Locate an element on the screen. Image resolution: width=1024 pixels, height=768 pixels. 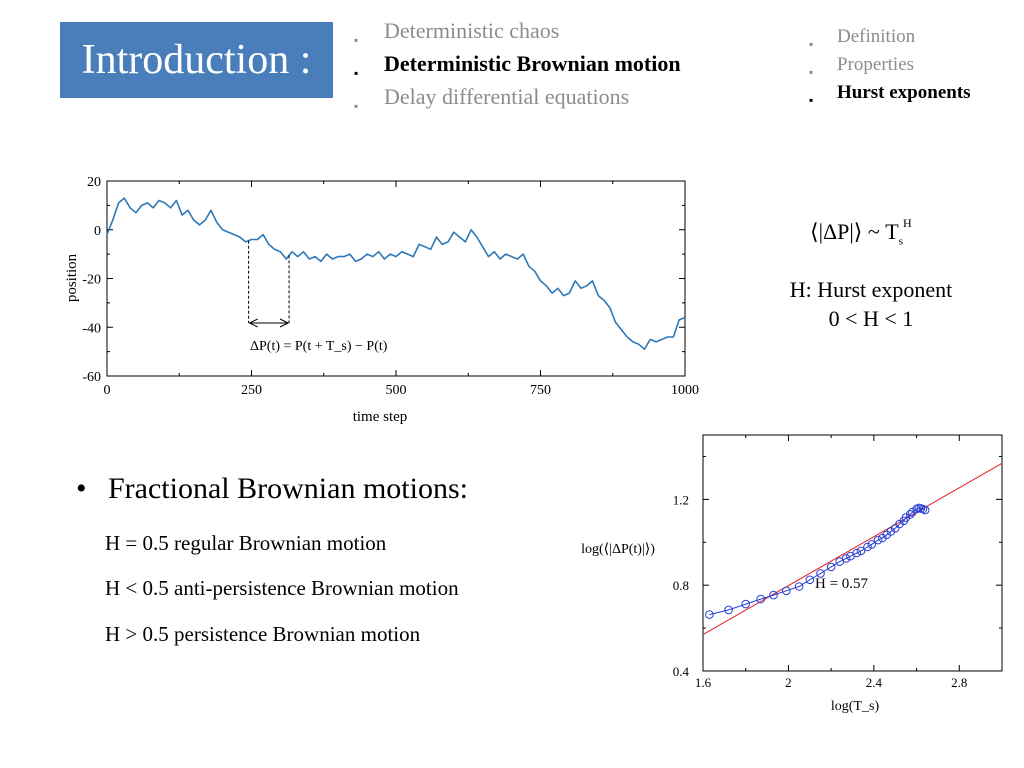
subtopic-label: Hurst exponents is located at coordinates (904, 92).